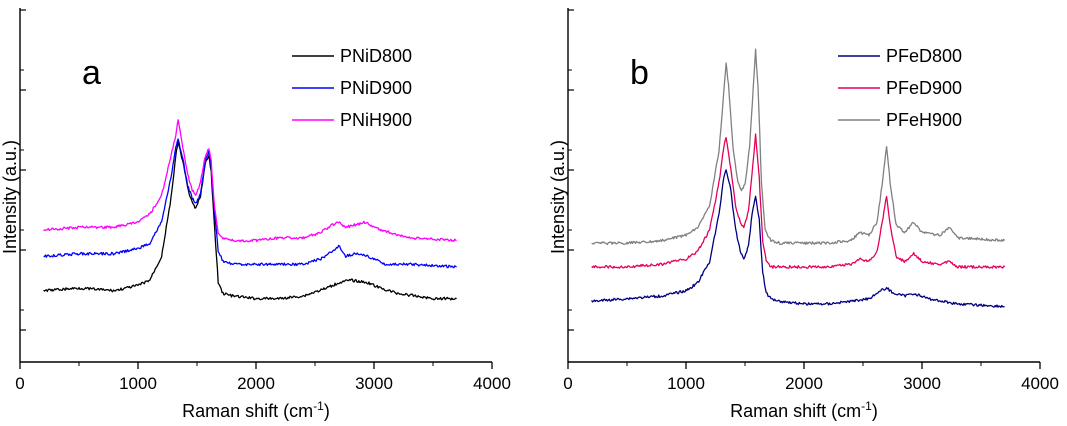 Image resolution: width=1067 pixels, height=426 pixels. What do you see at coordinates (376, 88) in the screenshot?
I see `legend-label-PNiD900: PNiD900` at bounding box center [376, 88].